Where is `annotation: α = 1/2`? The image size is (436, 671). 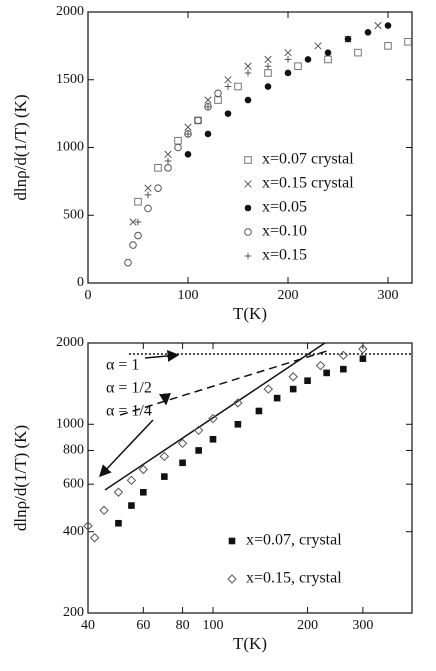 annotation: α = 1/2 is located at coordinates (129, 388).